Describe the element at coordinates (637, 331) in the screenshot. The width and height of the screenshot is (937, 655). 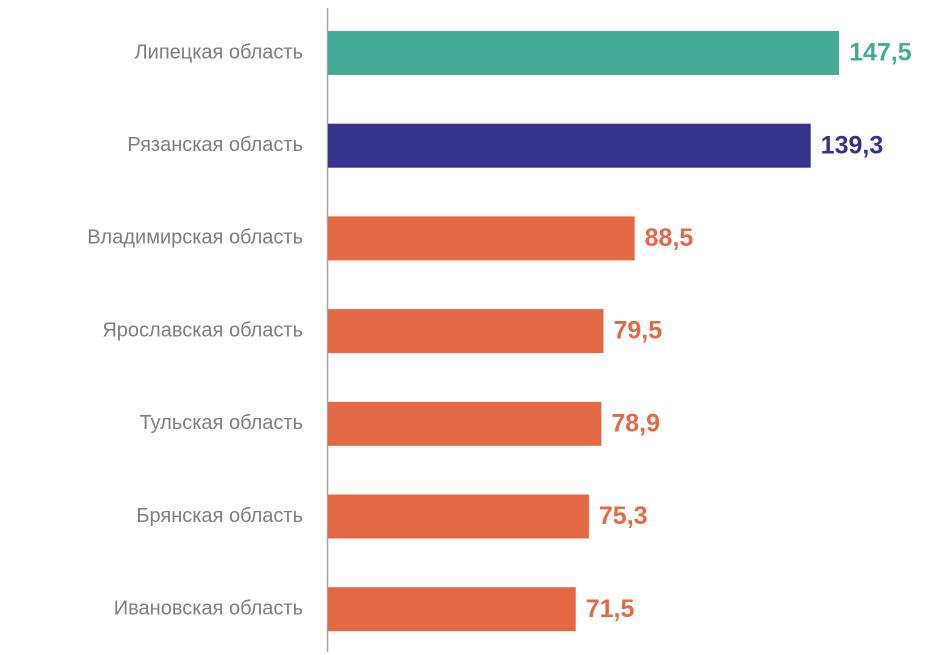
I see `value-label: 79,5` at that location.